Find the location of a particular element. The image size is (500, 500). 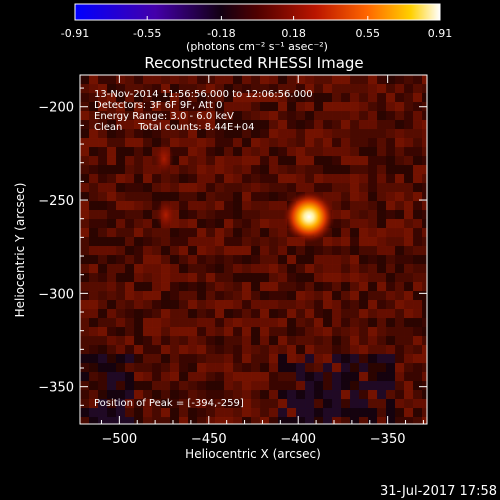

colorbar-tick-label: 0.55 is located at coordinates (368, 33).